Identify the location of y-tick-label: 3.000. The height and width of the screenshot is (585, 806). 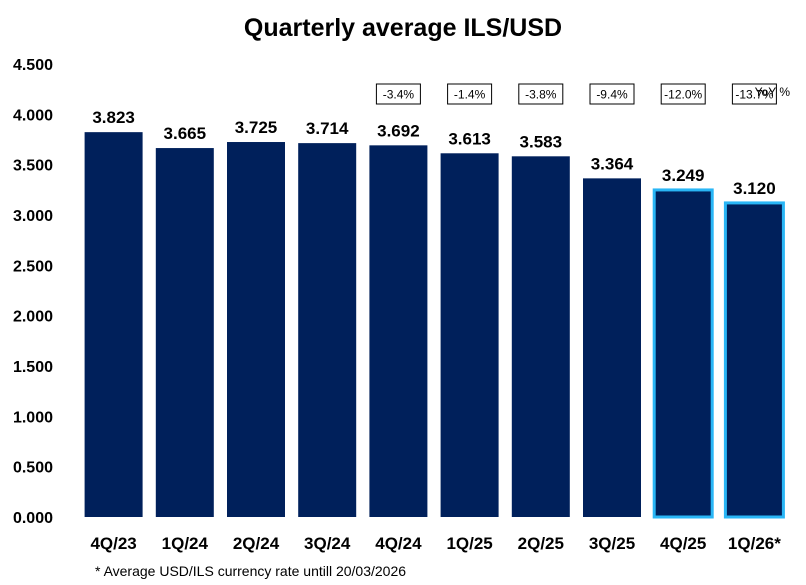
(33, 216).